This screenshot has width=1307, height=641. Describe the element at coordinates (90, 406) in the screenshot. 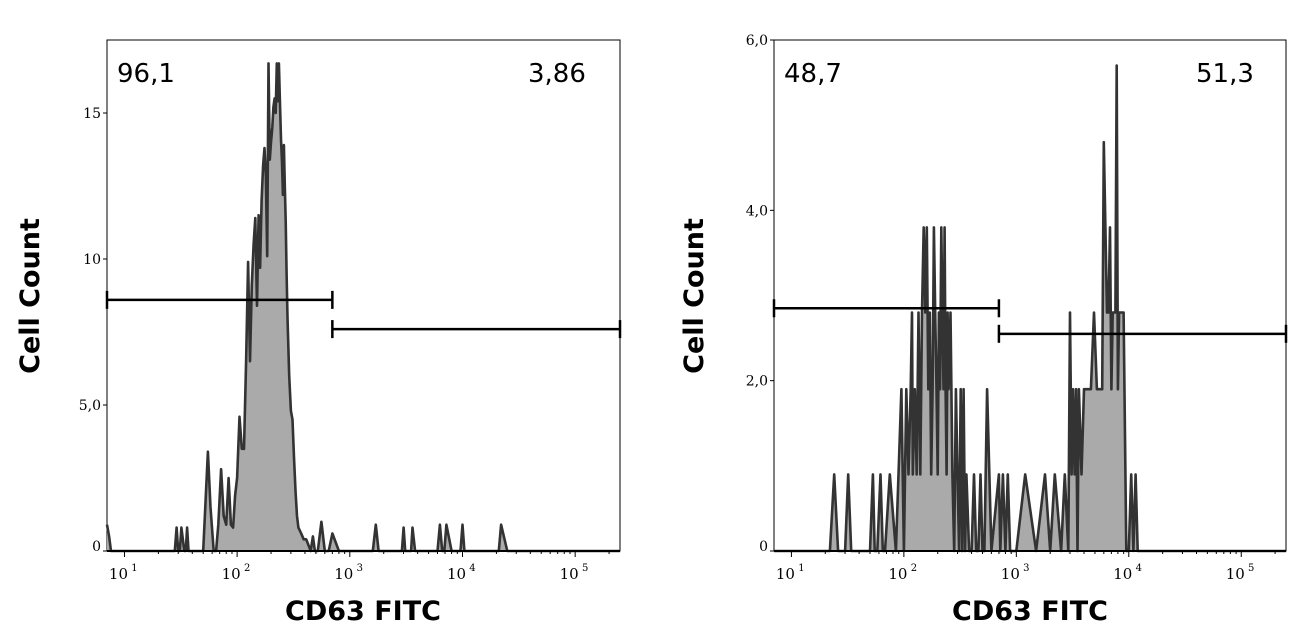

I see `y-tick-label: 5,0` at that location.